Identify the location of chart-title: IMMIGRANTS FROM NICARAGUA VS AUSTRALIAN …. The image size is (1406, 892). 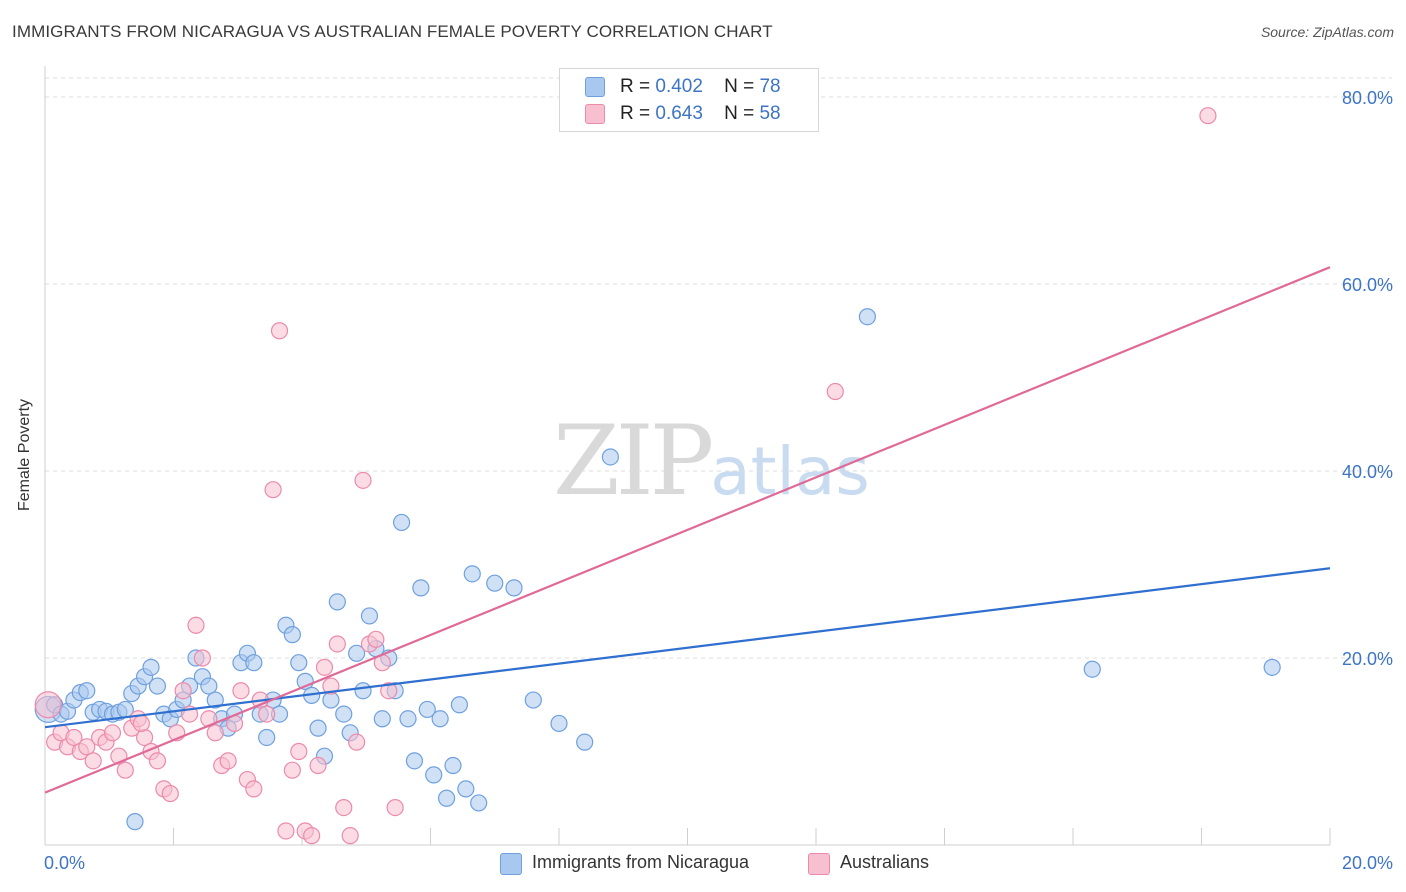
(392, 31).